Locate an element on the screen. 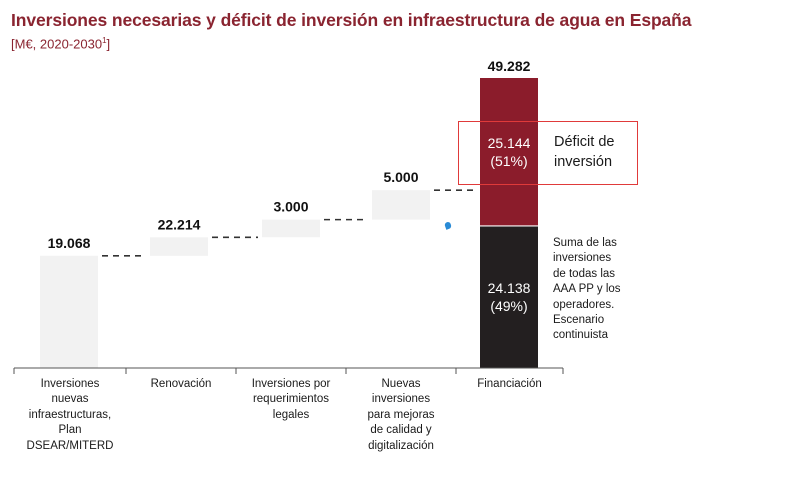 This screenshot has height=482, width=798. category-label-line: infraestructuras, is located at coordinates (70, 414).